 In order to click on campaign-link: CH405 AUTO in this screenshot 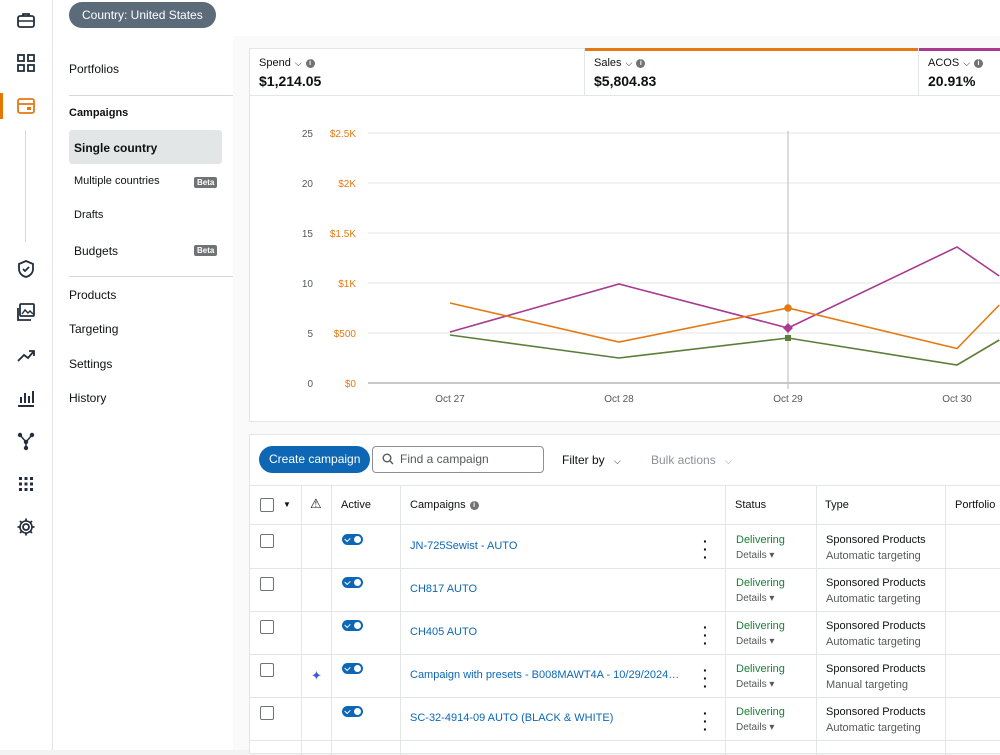, I will do `click(444, 632)`.